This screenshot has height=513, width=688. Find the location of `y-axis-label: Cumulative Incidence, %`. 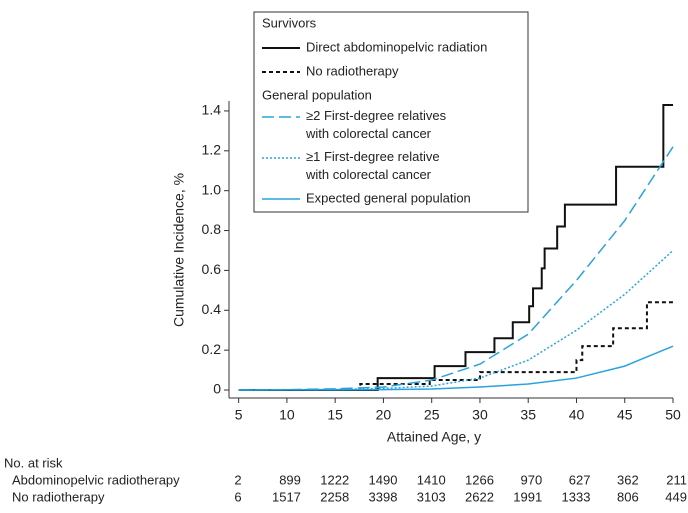

y-axis-label: Cumulative Incidence, % is located at coordinates (179, 250).